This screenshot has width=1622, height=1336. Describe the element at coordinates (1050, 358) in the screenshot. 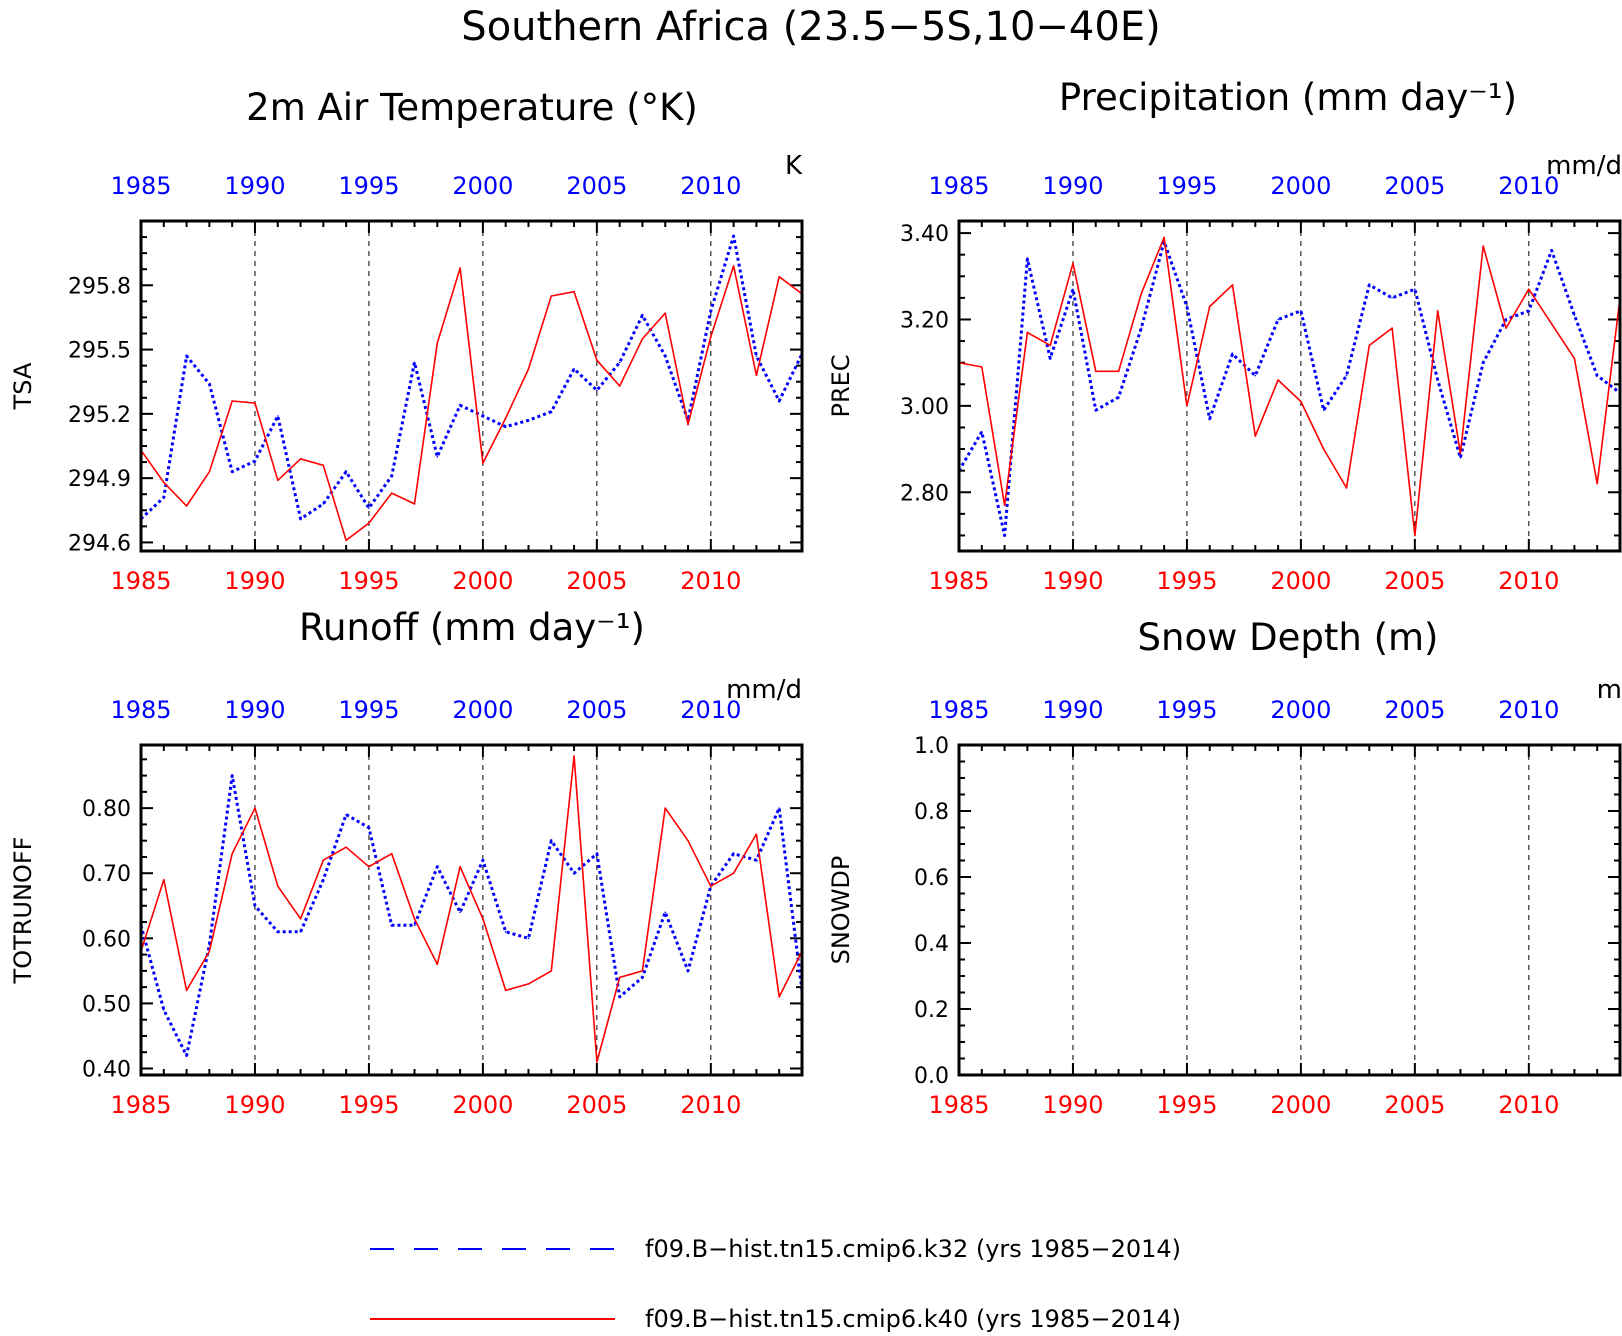

I see `data-point-prec-0-1989` at that location.